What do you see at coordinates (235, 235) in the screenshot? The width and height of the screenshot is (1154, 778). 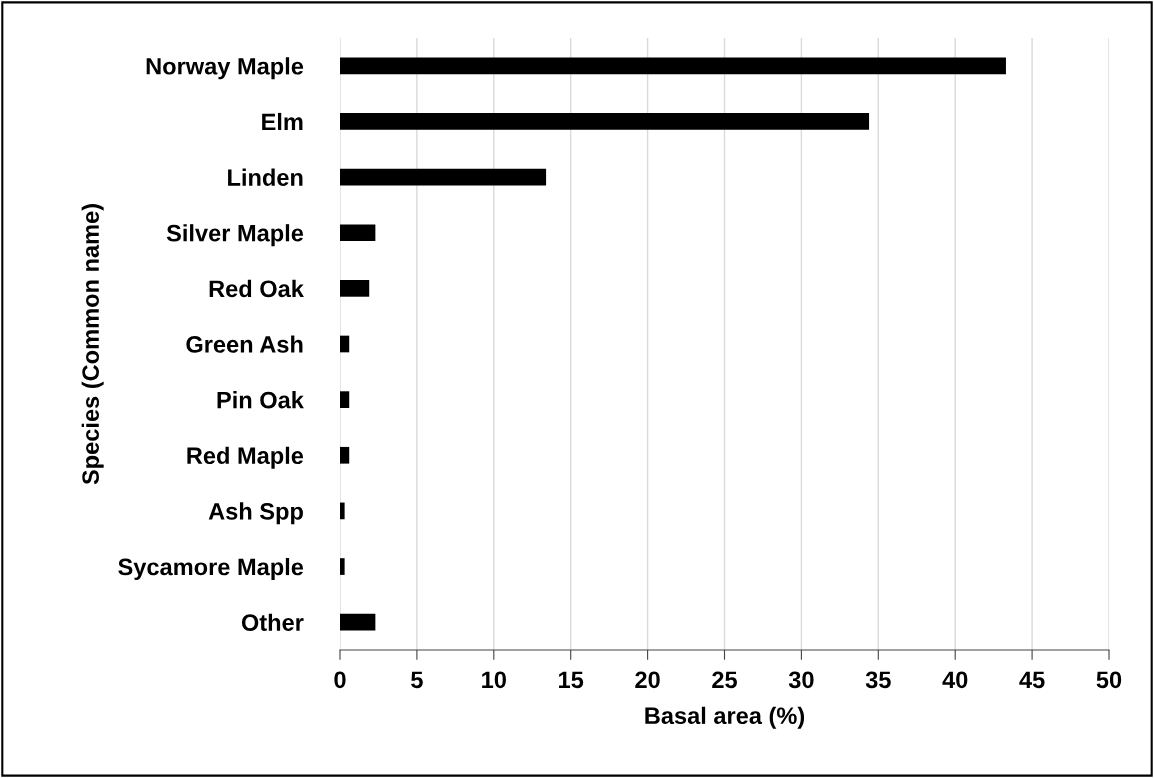 I see `y-tick-label: Silver Maple` at bounding box center [235, 235].